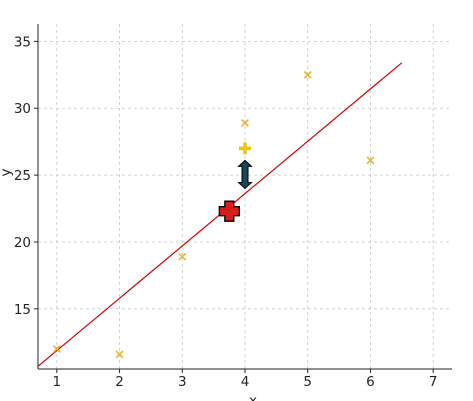  I want to click on highlight-plus-large-icon, so click(229, 211).